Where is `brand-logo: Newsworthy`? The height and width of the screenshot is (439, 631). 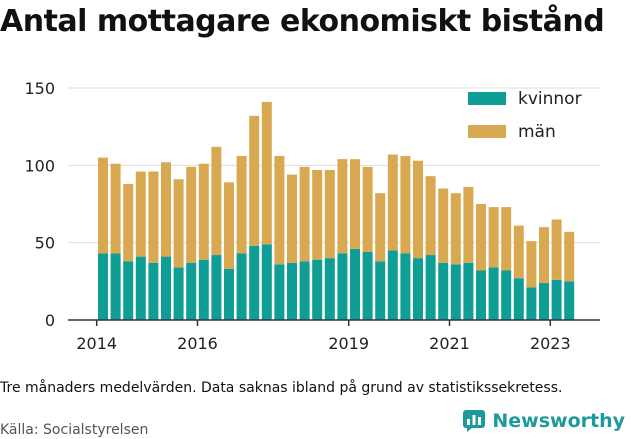 brand-logo: Newsworthy is located at coordinates (543, 421).